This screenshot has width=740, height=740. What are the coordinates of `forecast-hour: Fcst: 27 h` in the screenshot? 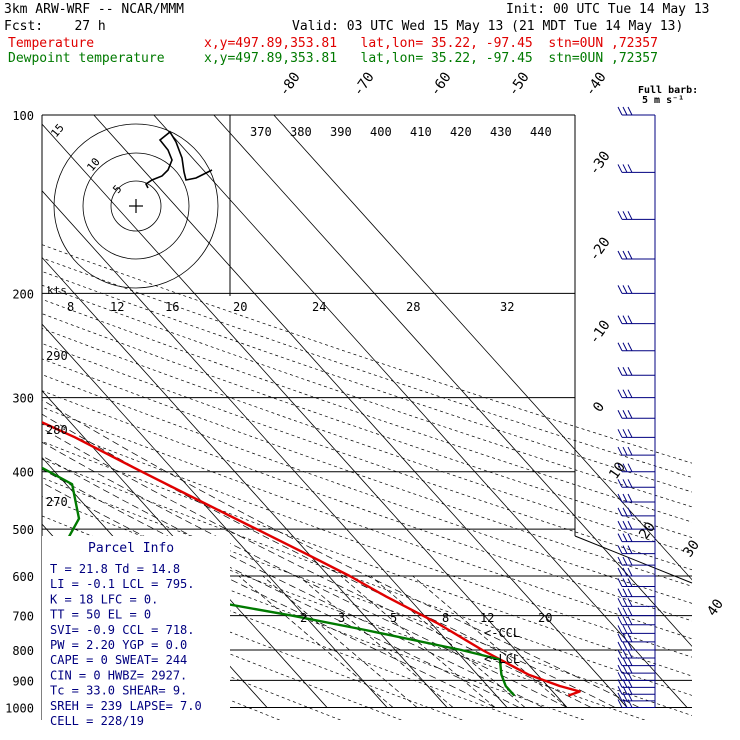 It's located at (55, 26).